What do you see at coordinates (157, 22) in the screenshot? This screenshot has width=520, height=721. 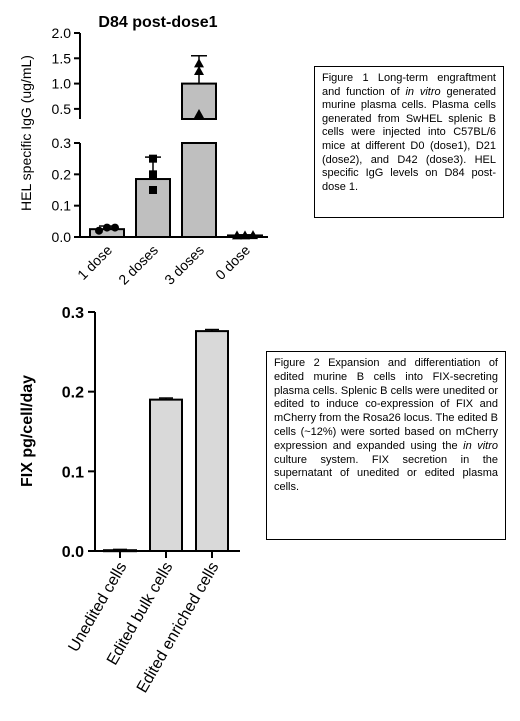 I see `chart1-title: D84 post-dose1` at bounding box center [157, 22].